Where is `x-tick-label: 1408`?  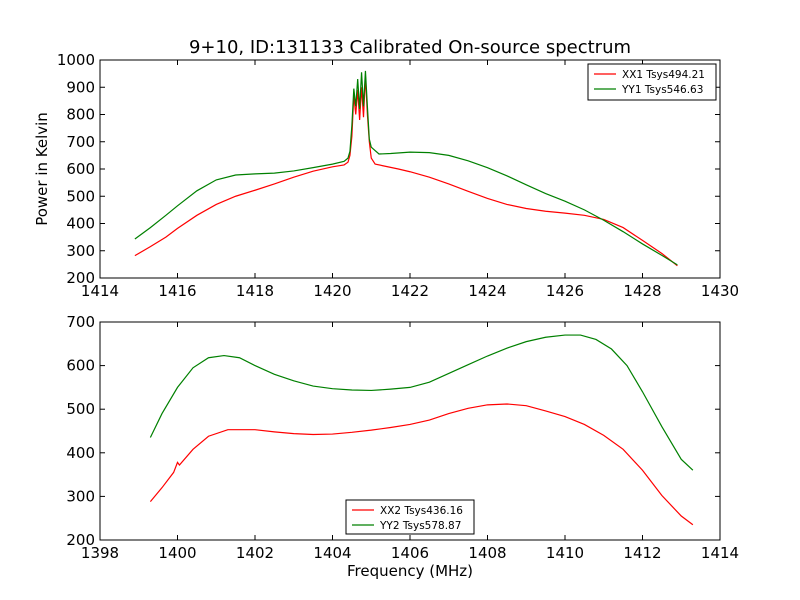
x-tick-label: 1408 is located at coordinates (487, 553).